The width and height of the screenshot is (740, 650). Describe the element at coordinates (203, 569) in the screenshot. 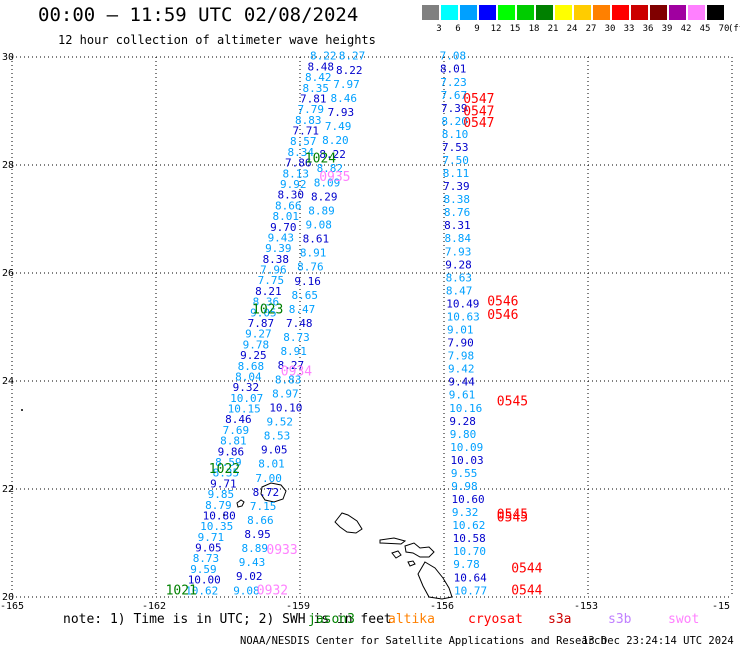

I see `wave-height-label: 9.59` at that location.